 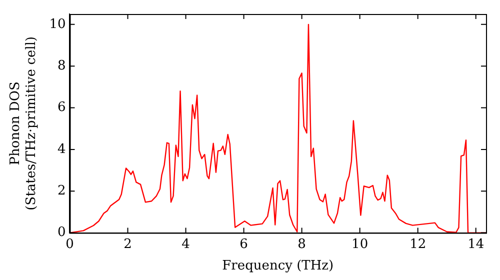 I want to click on x-tick-label: 12, so click(x=418, y=244).